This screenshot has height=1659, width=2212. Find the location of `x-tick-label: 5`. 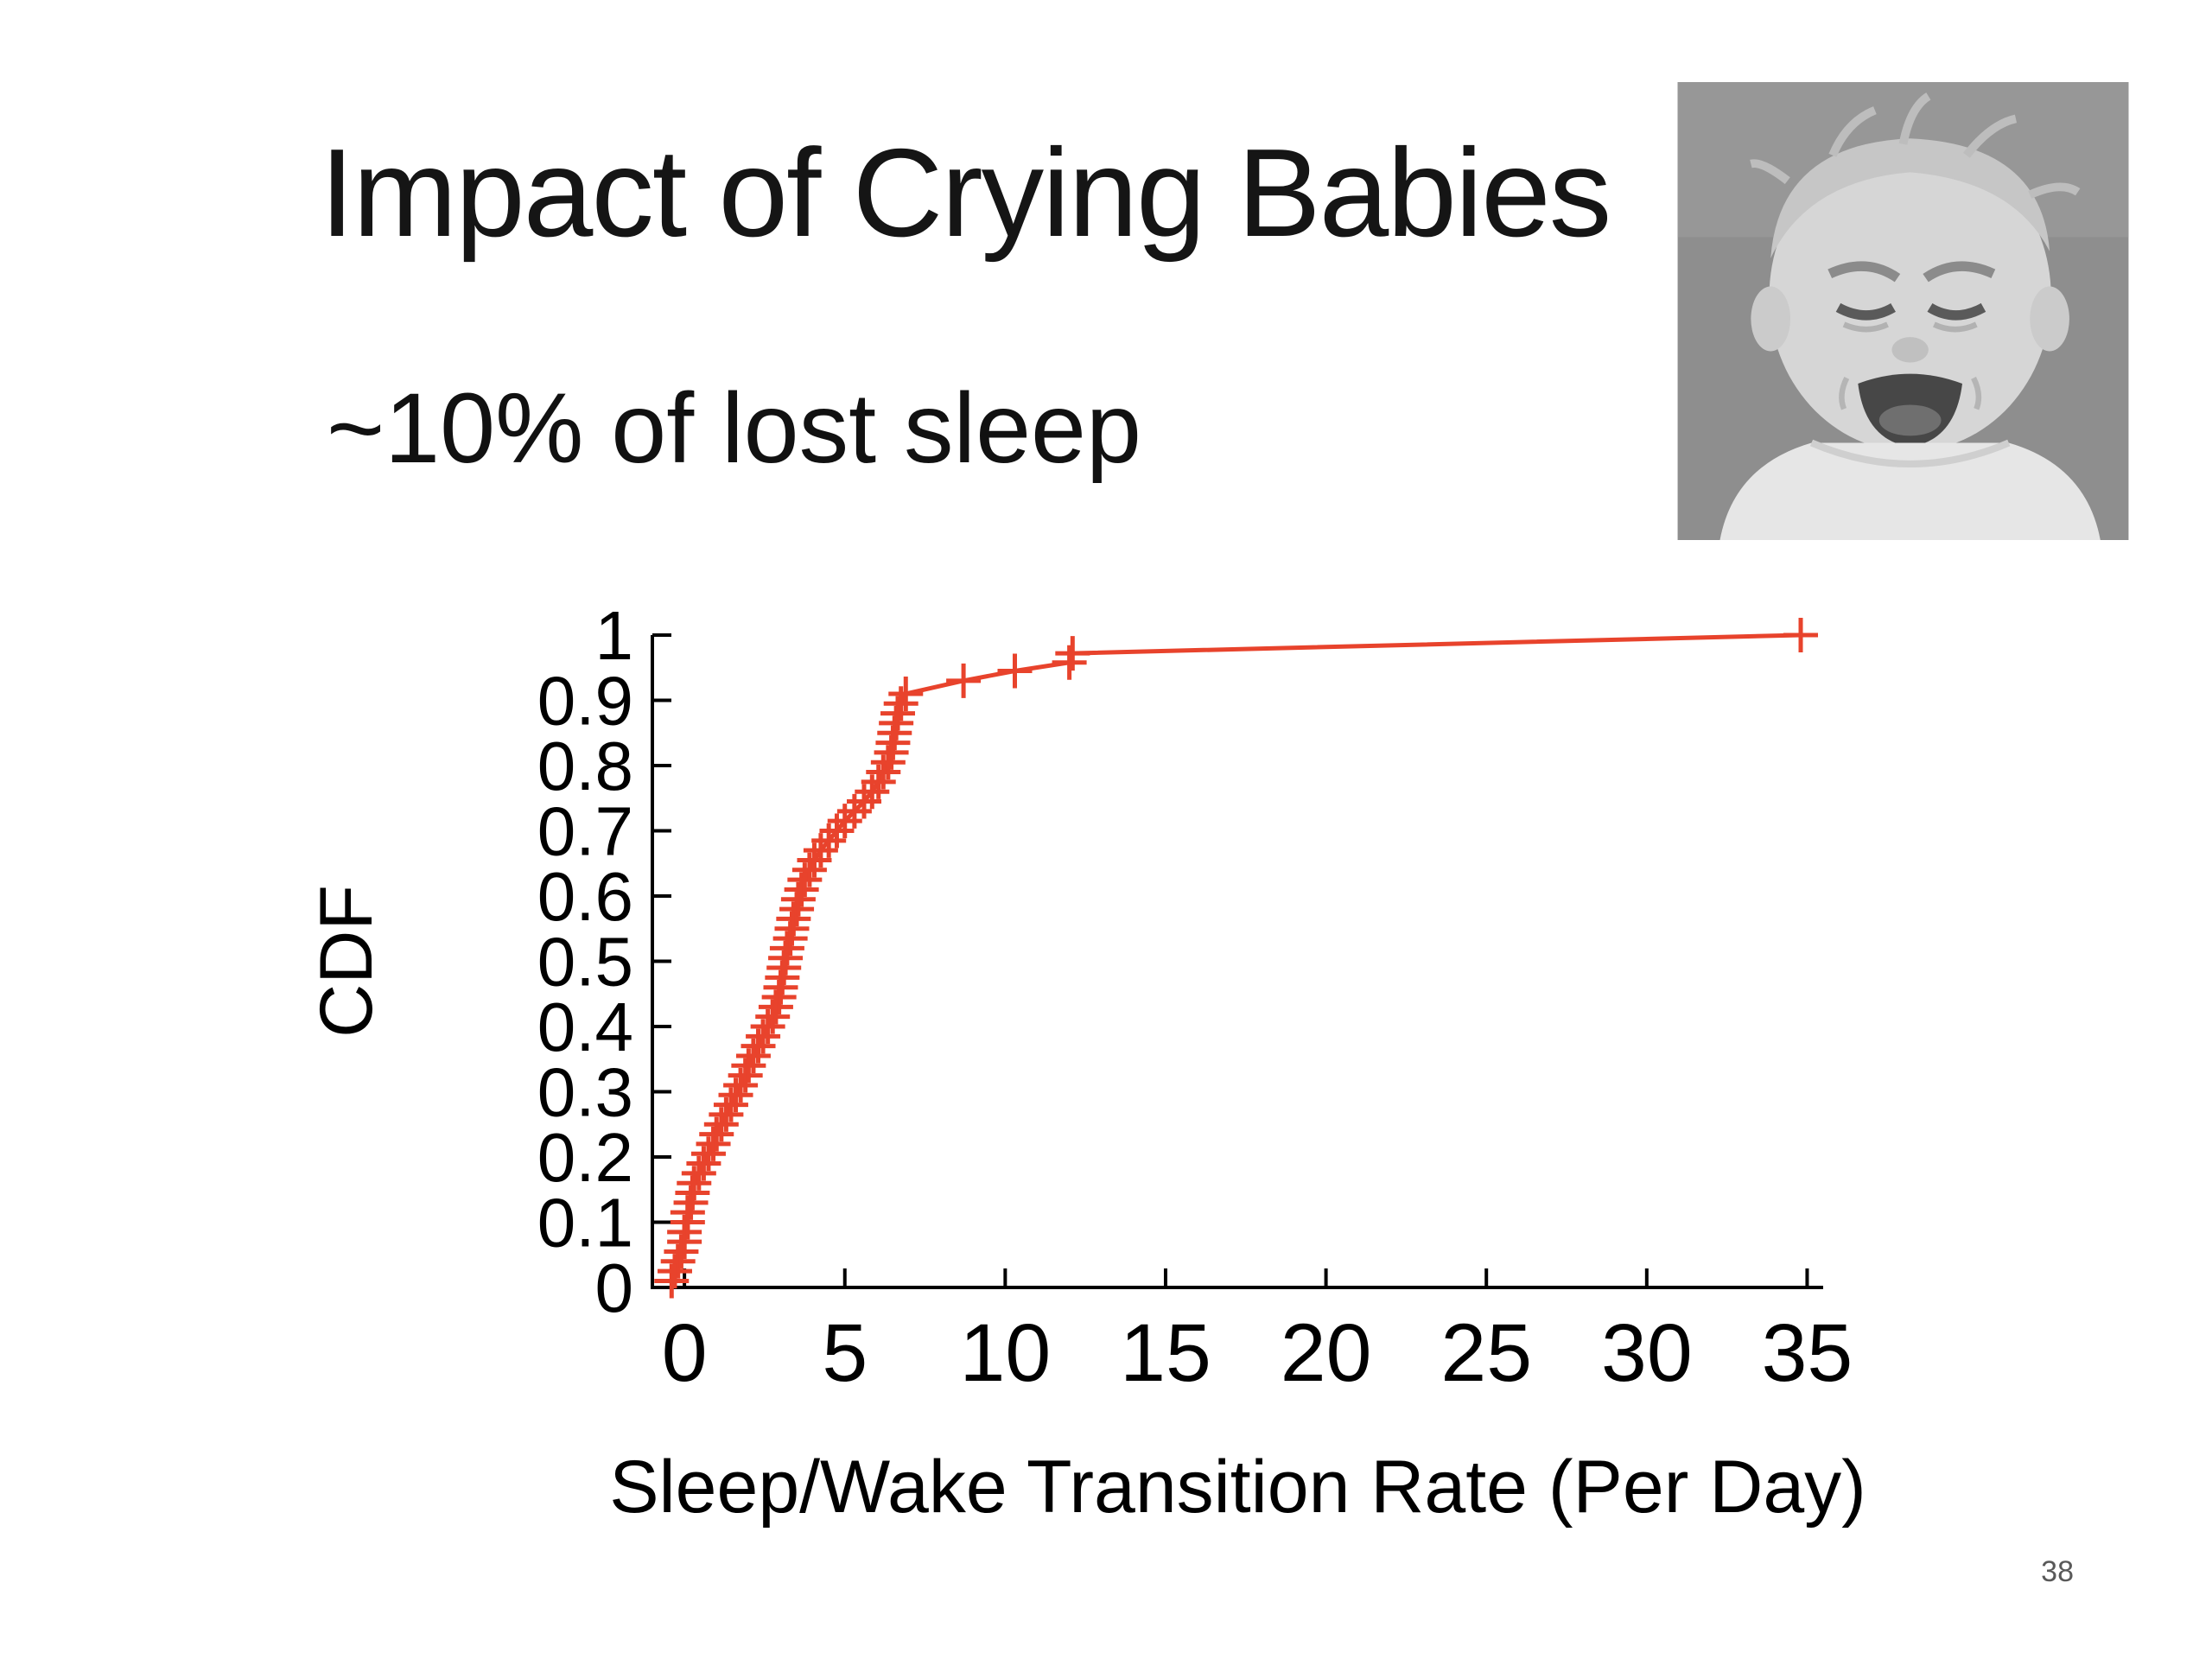

x-tick-label: 5 is located at coordinates (845, 1353).